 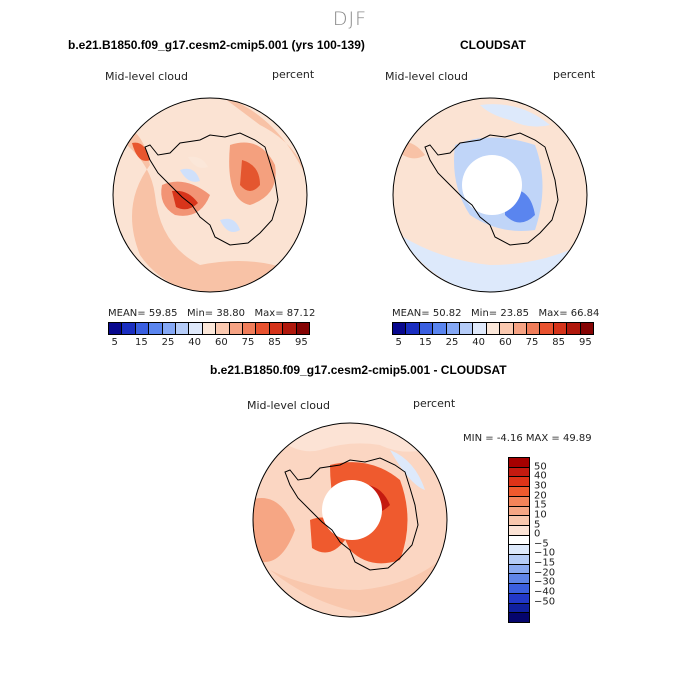 What do you see at coordinates (478, 438) in the screenshot?
I see `diff-min-label: MIN =` at bounding box center [478, 438].